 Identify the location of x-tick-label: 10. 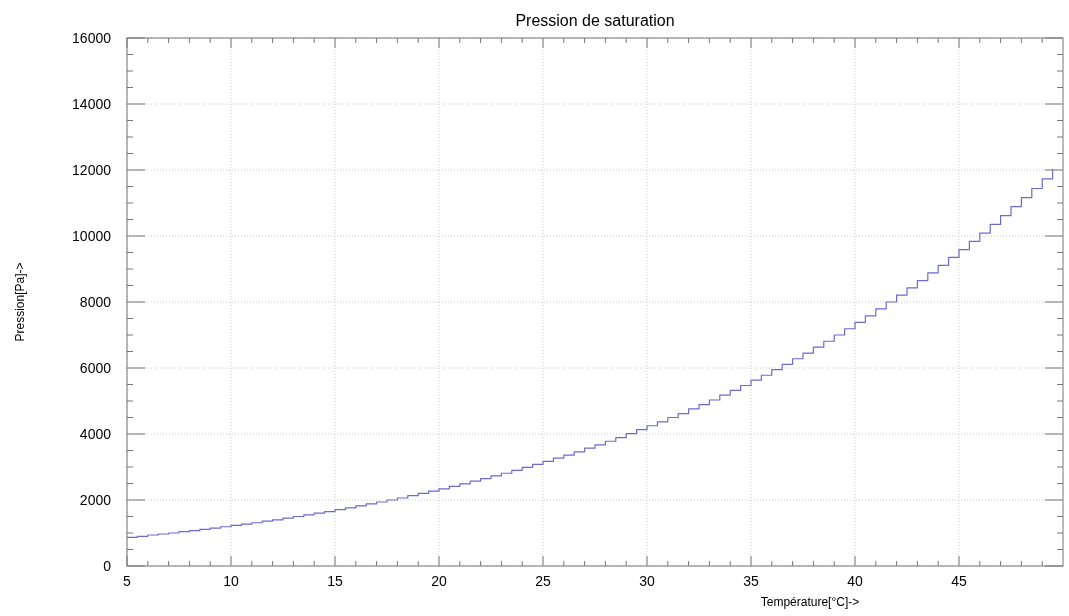
(231, 581).